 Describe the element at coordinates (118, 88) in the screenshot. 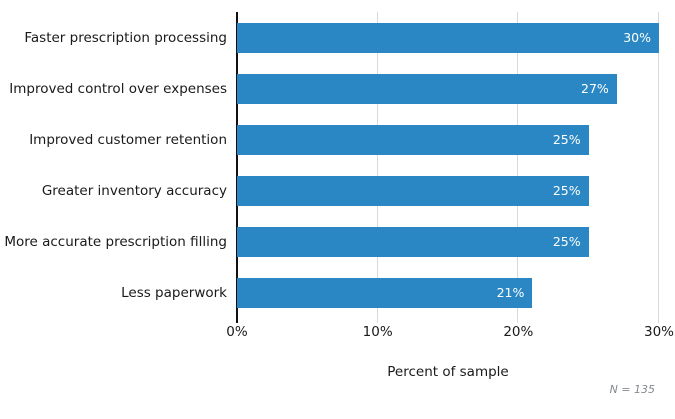

I see `category-label: Improved control over expenses` at that location.